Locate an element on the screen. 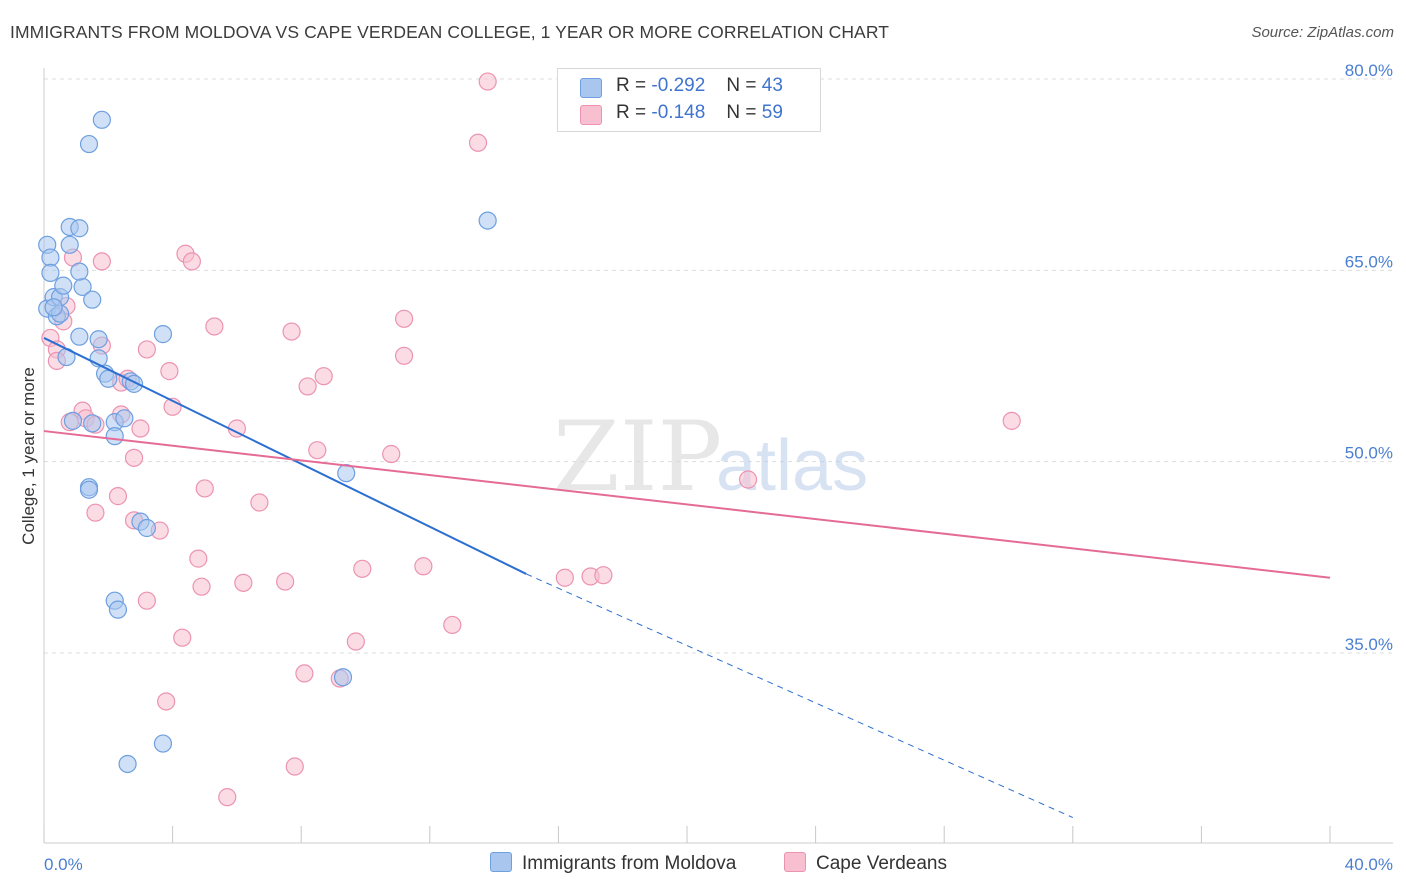 The image size is (1406, 892). legend-swatch-blue is located at coordinates (591, 88).